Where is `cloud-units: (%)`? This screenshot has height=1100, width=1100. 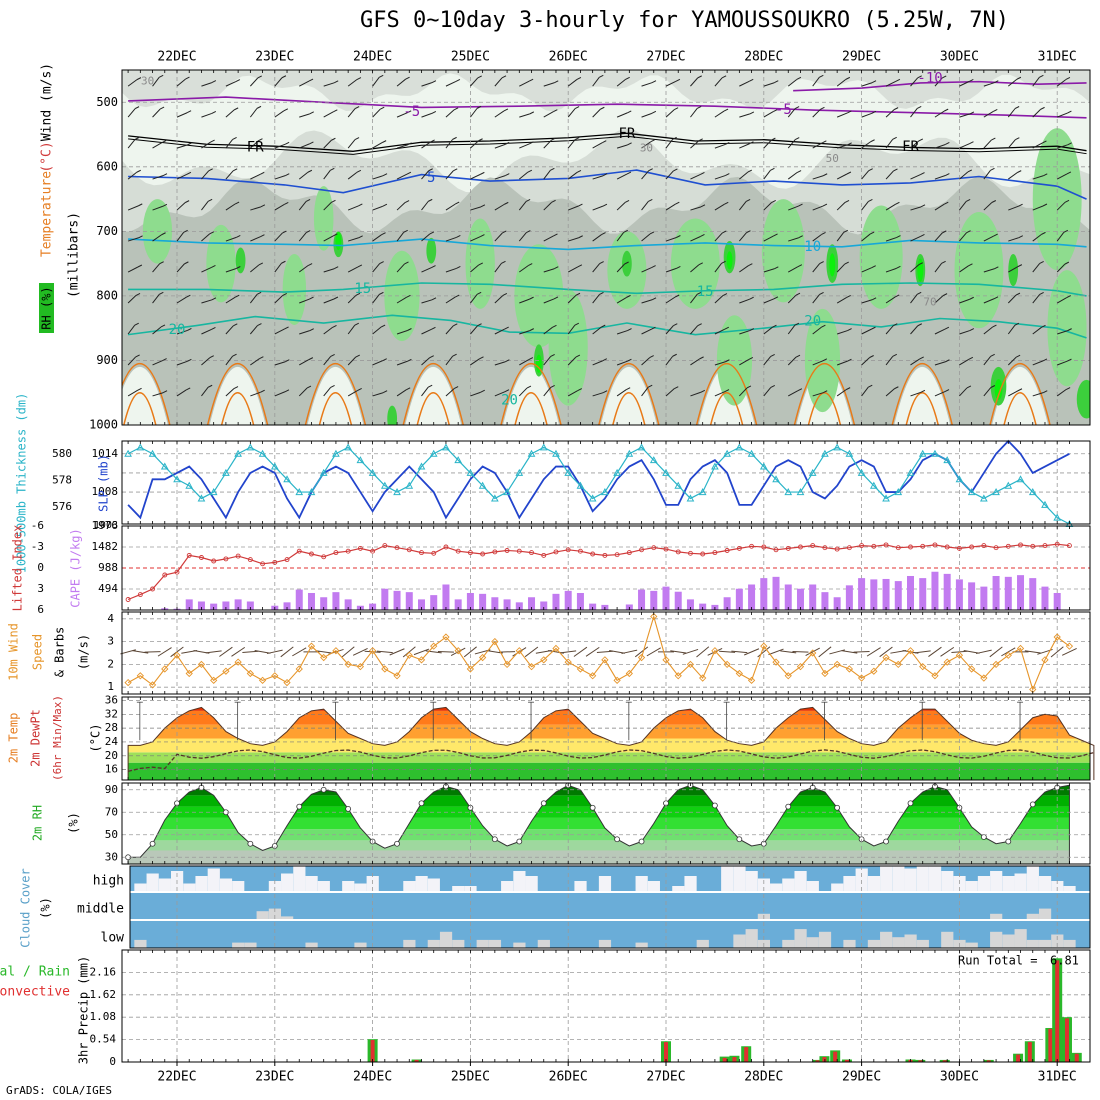
cloud-units: (%) is located at coordinates (46, 908).